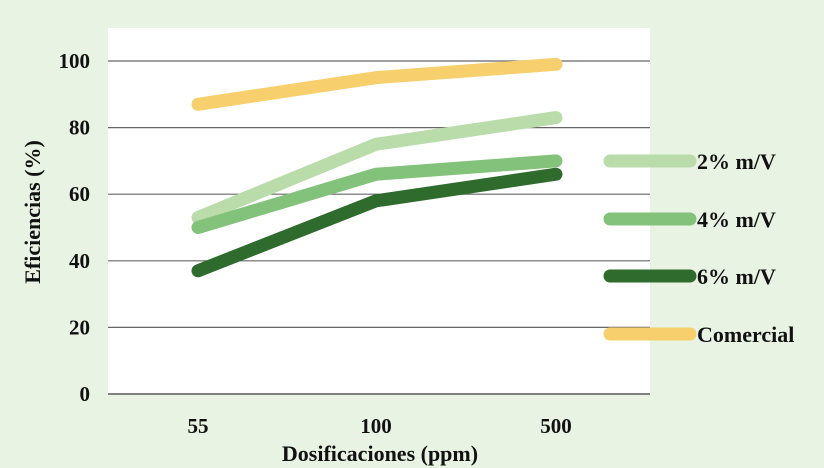  I want to click on x-axis-title: Dosificaciones (ppm), so click(380, 453).